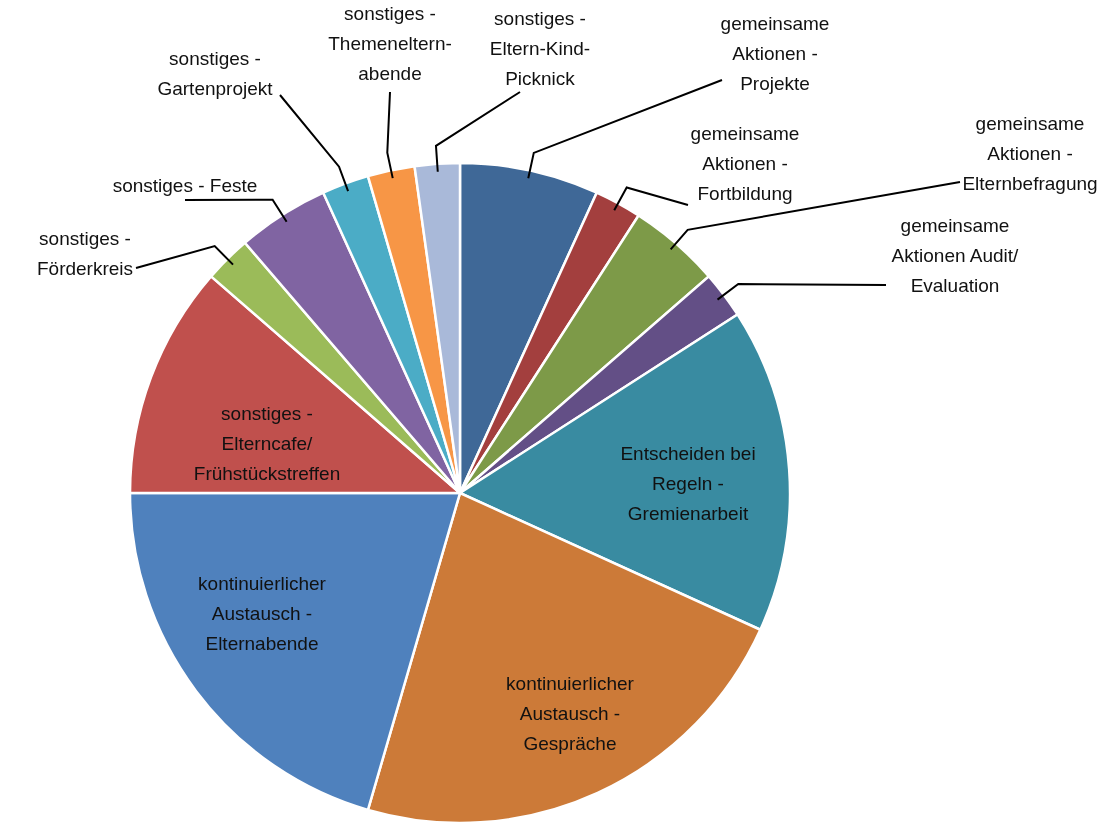  Describe the element at coordinates (540, 48) in the screenshot. I see `slice-label: sonstiges - Eltern-Kind-Picknick` at that location.